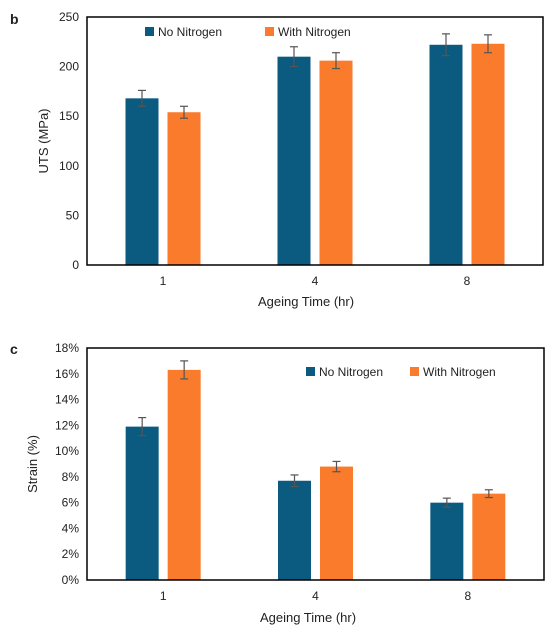 The image size is (550, 629). What do you see at coordinates (14, 19) in the screenshot?
I see `panel-label-b: b` at bounding box center [14, 19].